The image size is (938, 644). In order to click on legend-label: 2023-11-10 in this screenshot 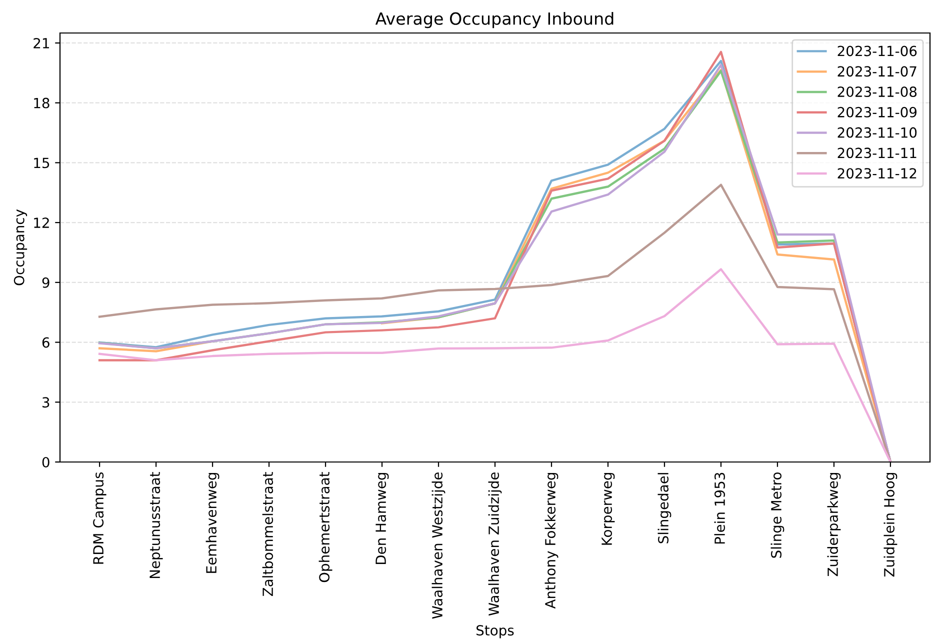, I will do `click(877, 132)`.